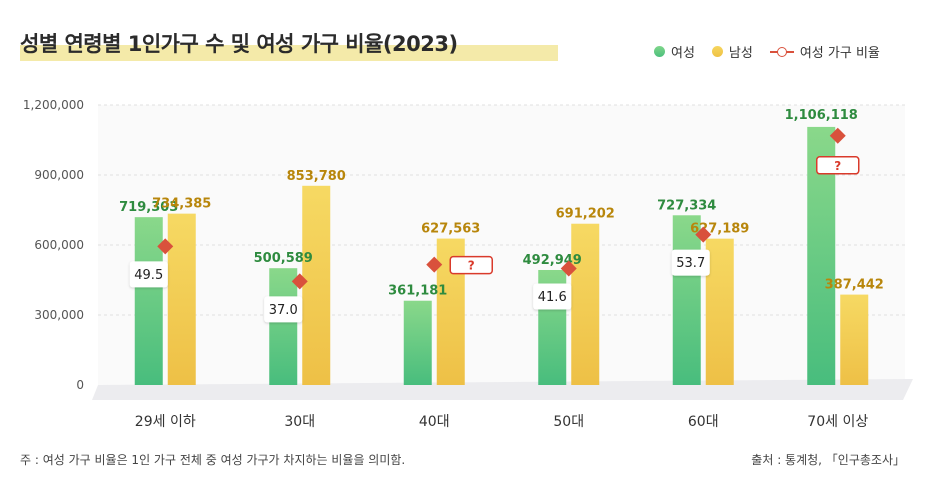 This screenshot has height=500, width=925. I want to click on title-highlight, so click(289, 53).